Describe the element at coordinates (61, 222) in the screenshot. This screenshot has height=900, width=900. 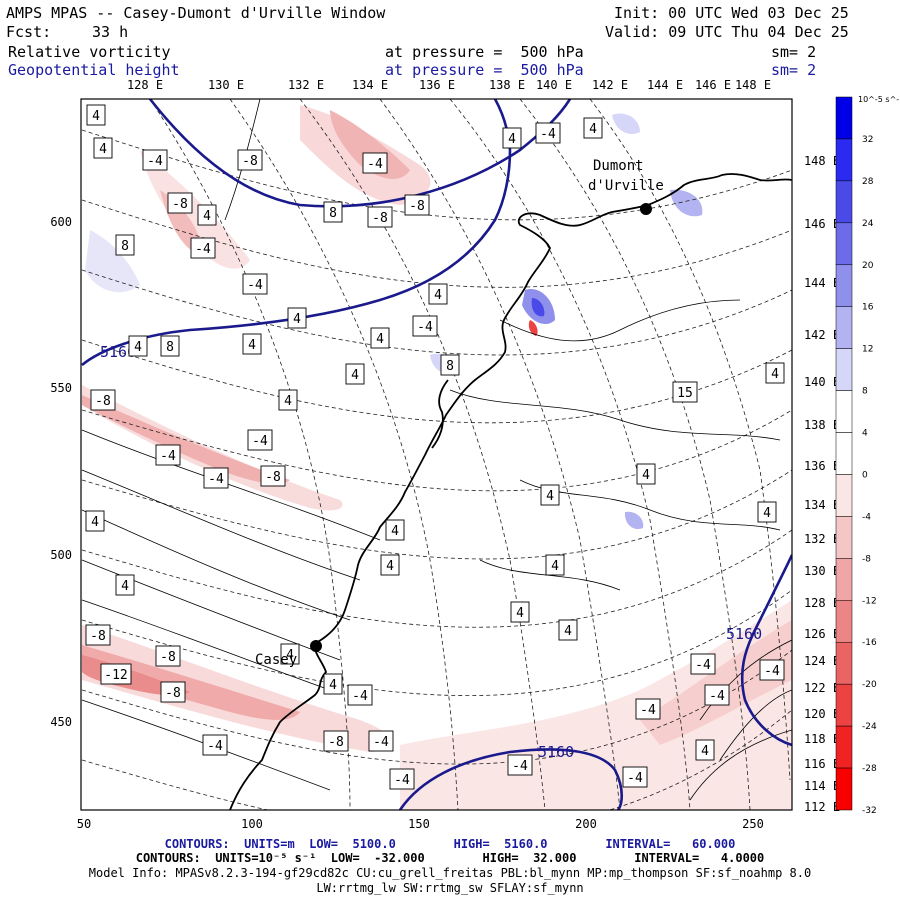
I see `left-axis-label: 600` at that location.